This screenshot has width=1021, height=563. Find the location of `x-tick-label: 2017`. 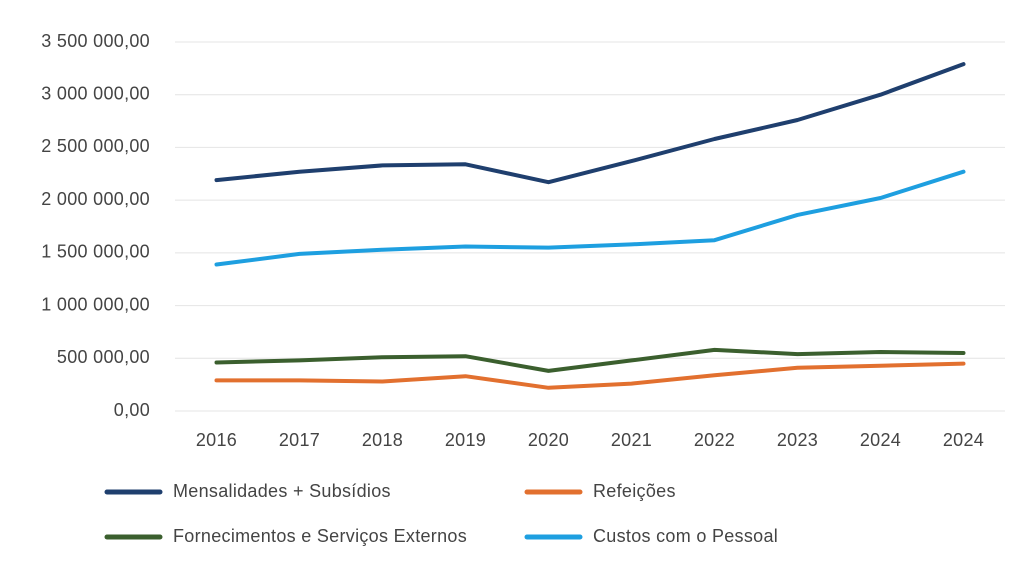

x-tick-label: 2017 is located at coordinates (299, 440).